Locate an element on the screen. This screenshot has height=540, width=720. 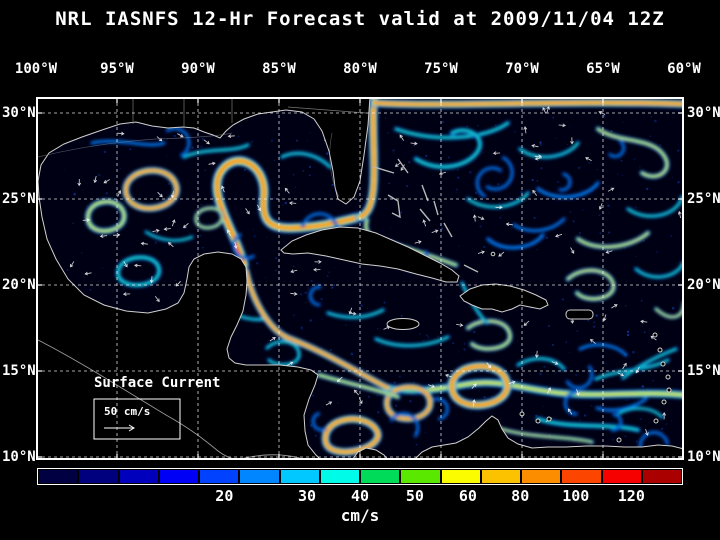
annotations: Surface Current 50 cm/s is located at coordinates (156, 407).